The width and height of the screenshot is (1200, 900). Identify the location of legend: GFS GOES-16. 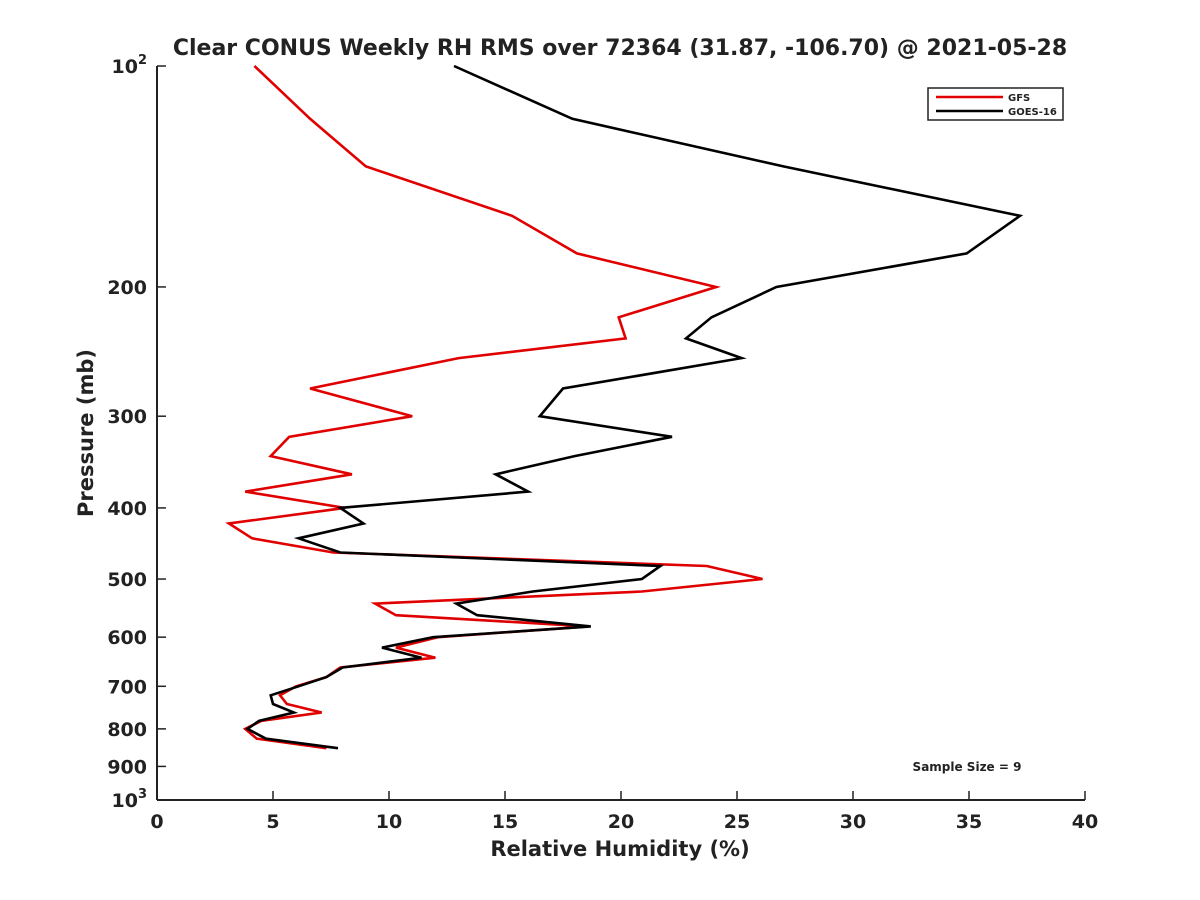
(995, 104).